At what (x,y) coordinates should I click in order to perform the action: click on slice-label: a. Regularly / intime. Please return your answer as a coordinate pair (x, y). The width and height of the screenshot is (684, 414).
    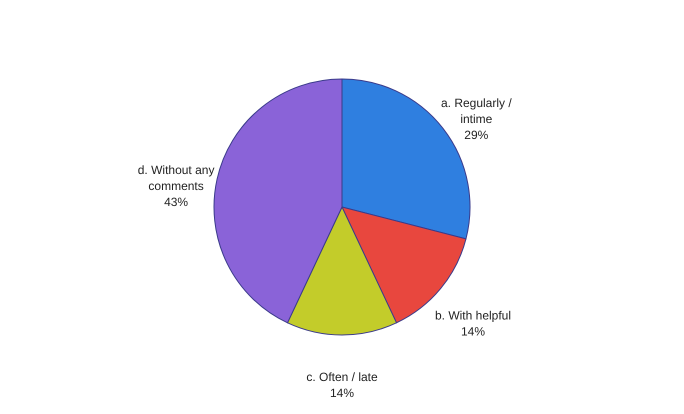
    Looking at the image, I should click on (476, 111).